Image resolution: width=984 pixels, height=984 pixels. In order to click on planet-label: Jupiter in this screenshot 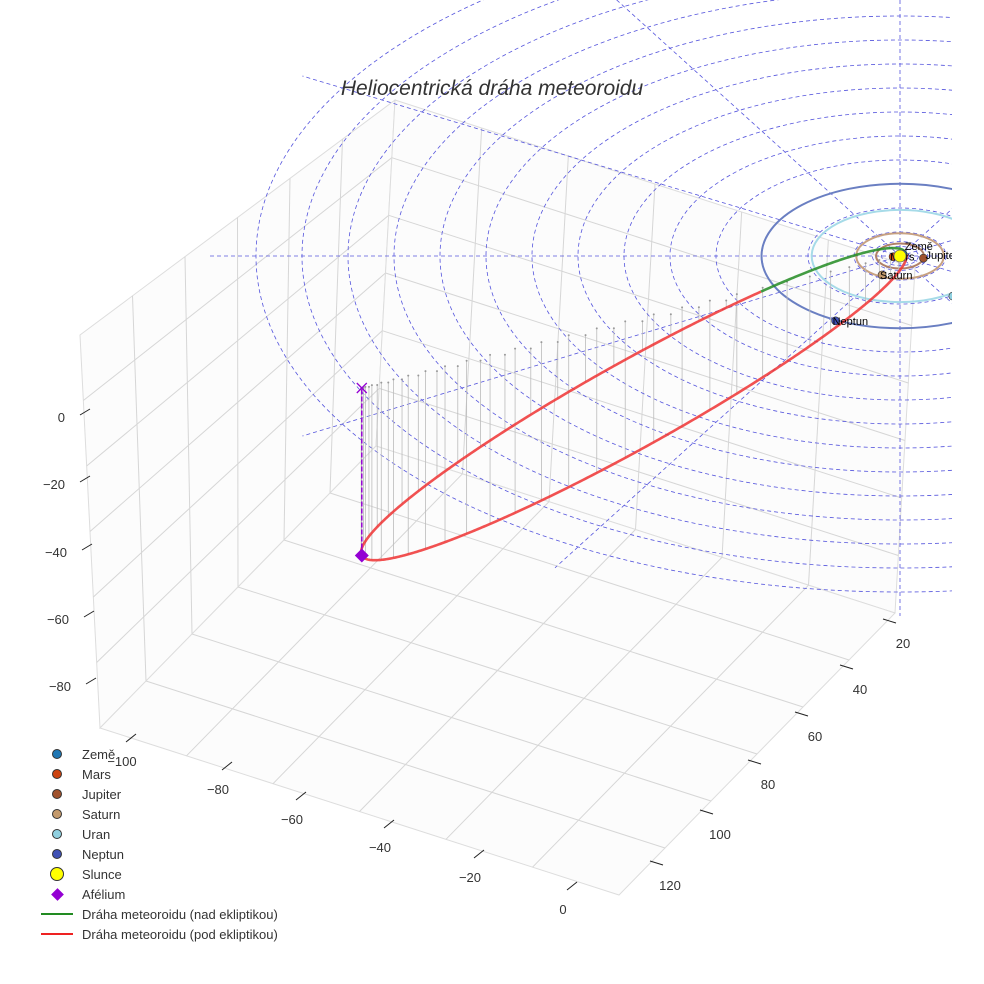, I will do `click(941, 256)`.